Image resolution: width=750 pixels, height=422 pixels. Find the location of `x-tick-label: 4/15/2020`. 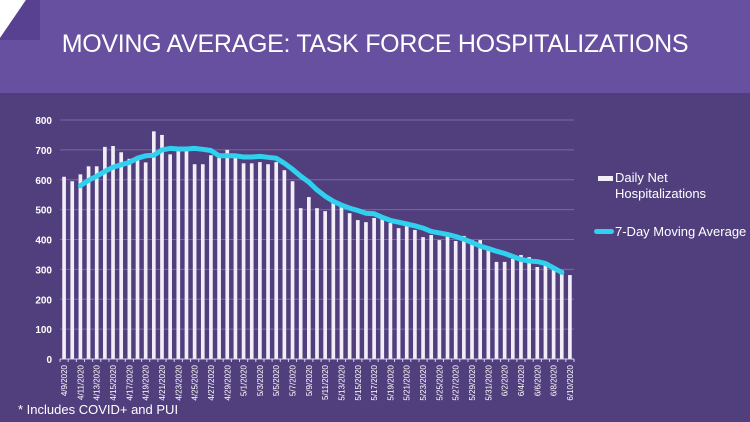

x-tick-label: 4/15/2020 is located at coordinates (113, 382).